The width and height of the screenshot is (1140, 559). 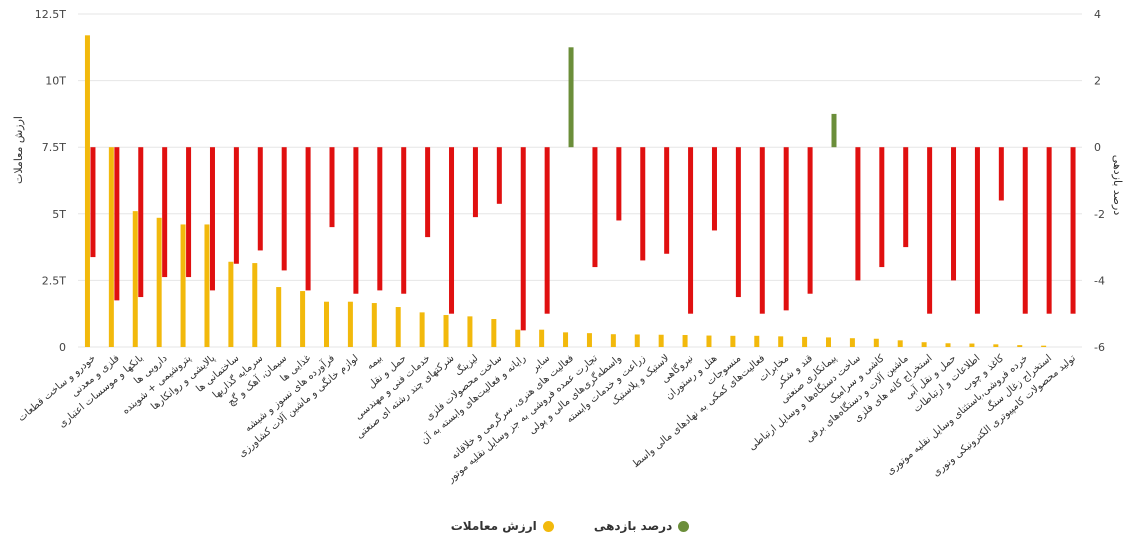 What do you see at coordinates (570, 527) in the screenshot?
I see `legend: درصد بازدهی ارزش معاملات` at bounding box center [570, 527].